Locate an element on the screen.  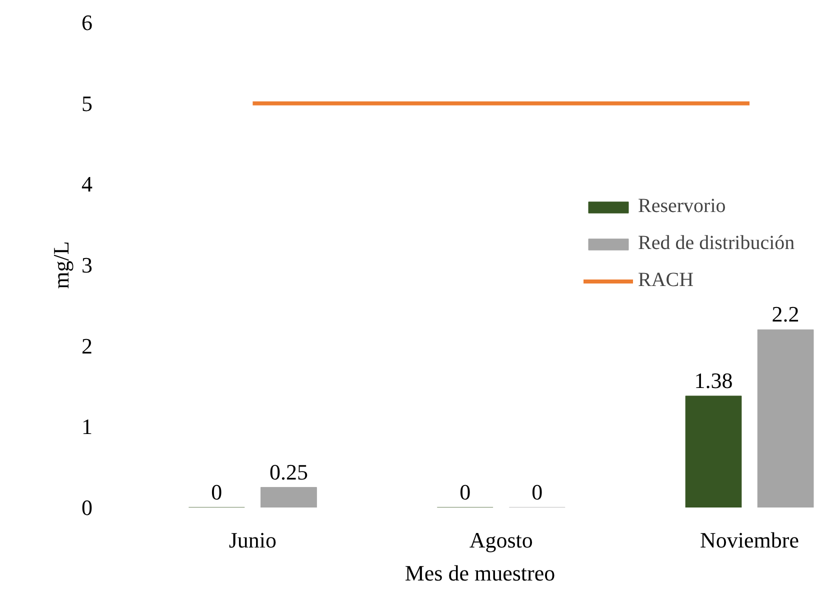
x-tick-label: Junio is located at coordinates (252, 540).